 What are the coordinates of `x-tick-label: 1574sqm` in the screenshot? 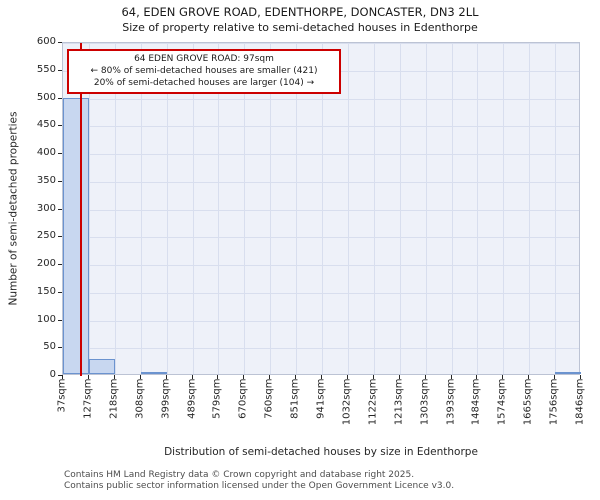 It's located at (502, 402).